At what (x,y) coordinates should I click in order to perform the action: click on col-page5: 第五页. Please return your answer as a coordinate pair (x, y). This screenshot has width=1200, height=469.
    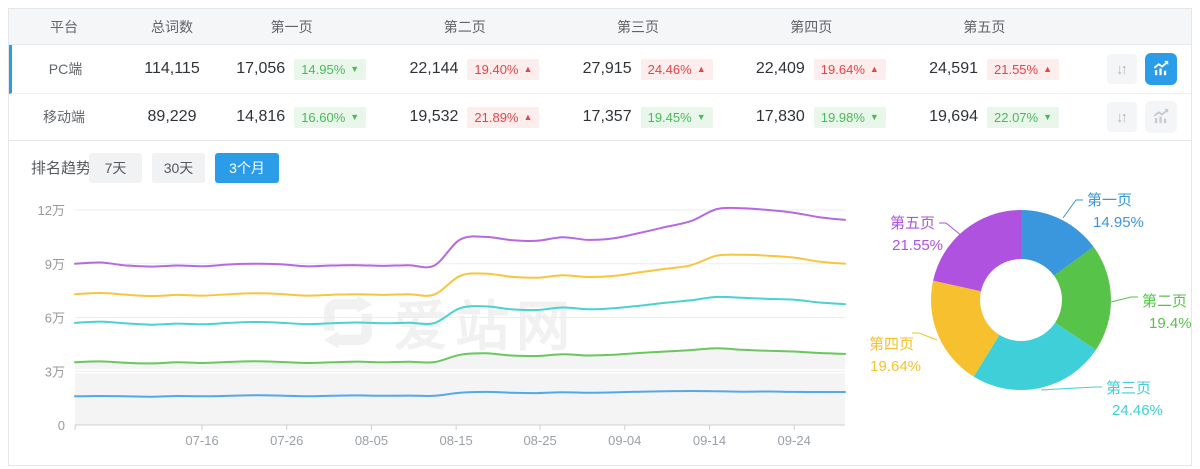
    Looking at the image, I should click on (984, 26).